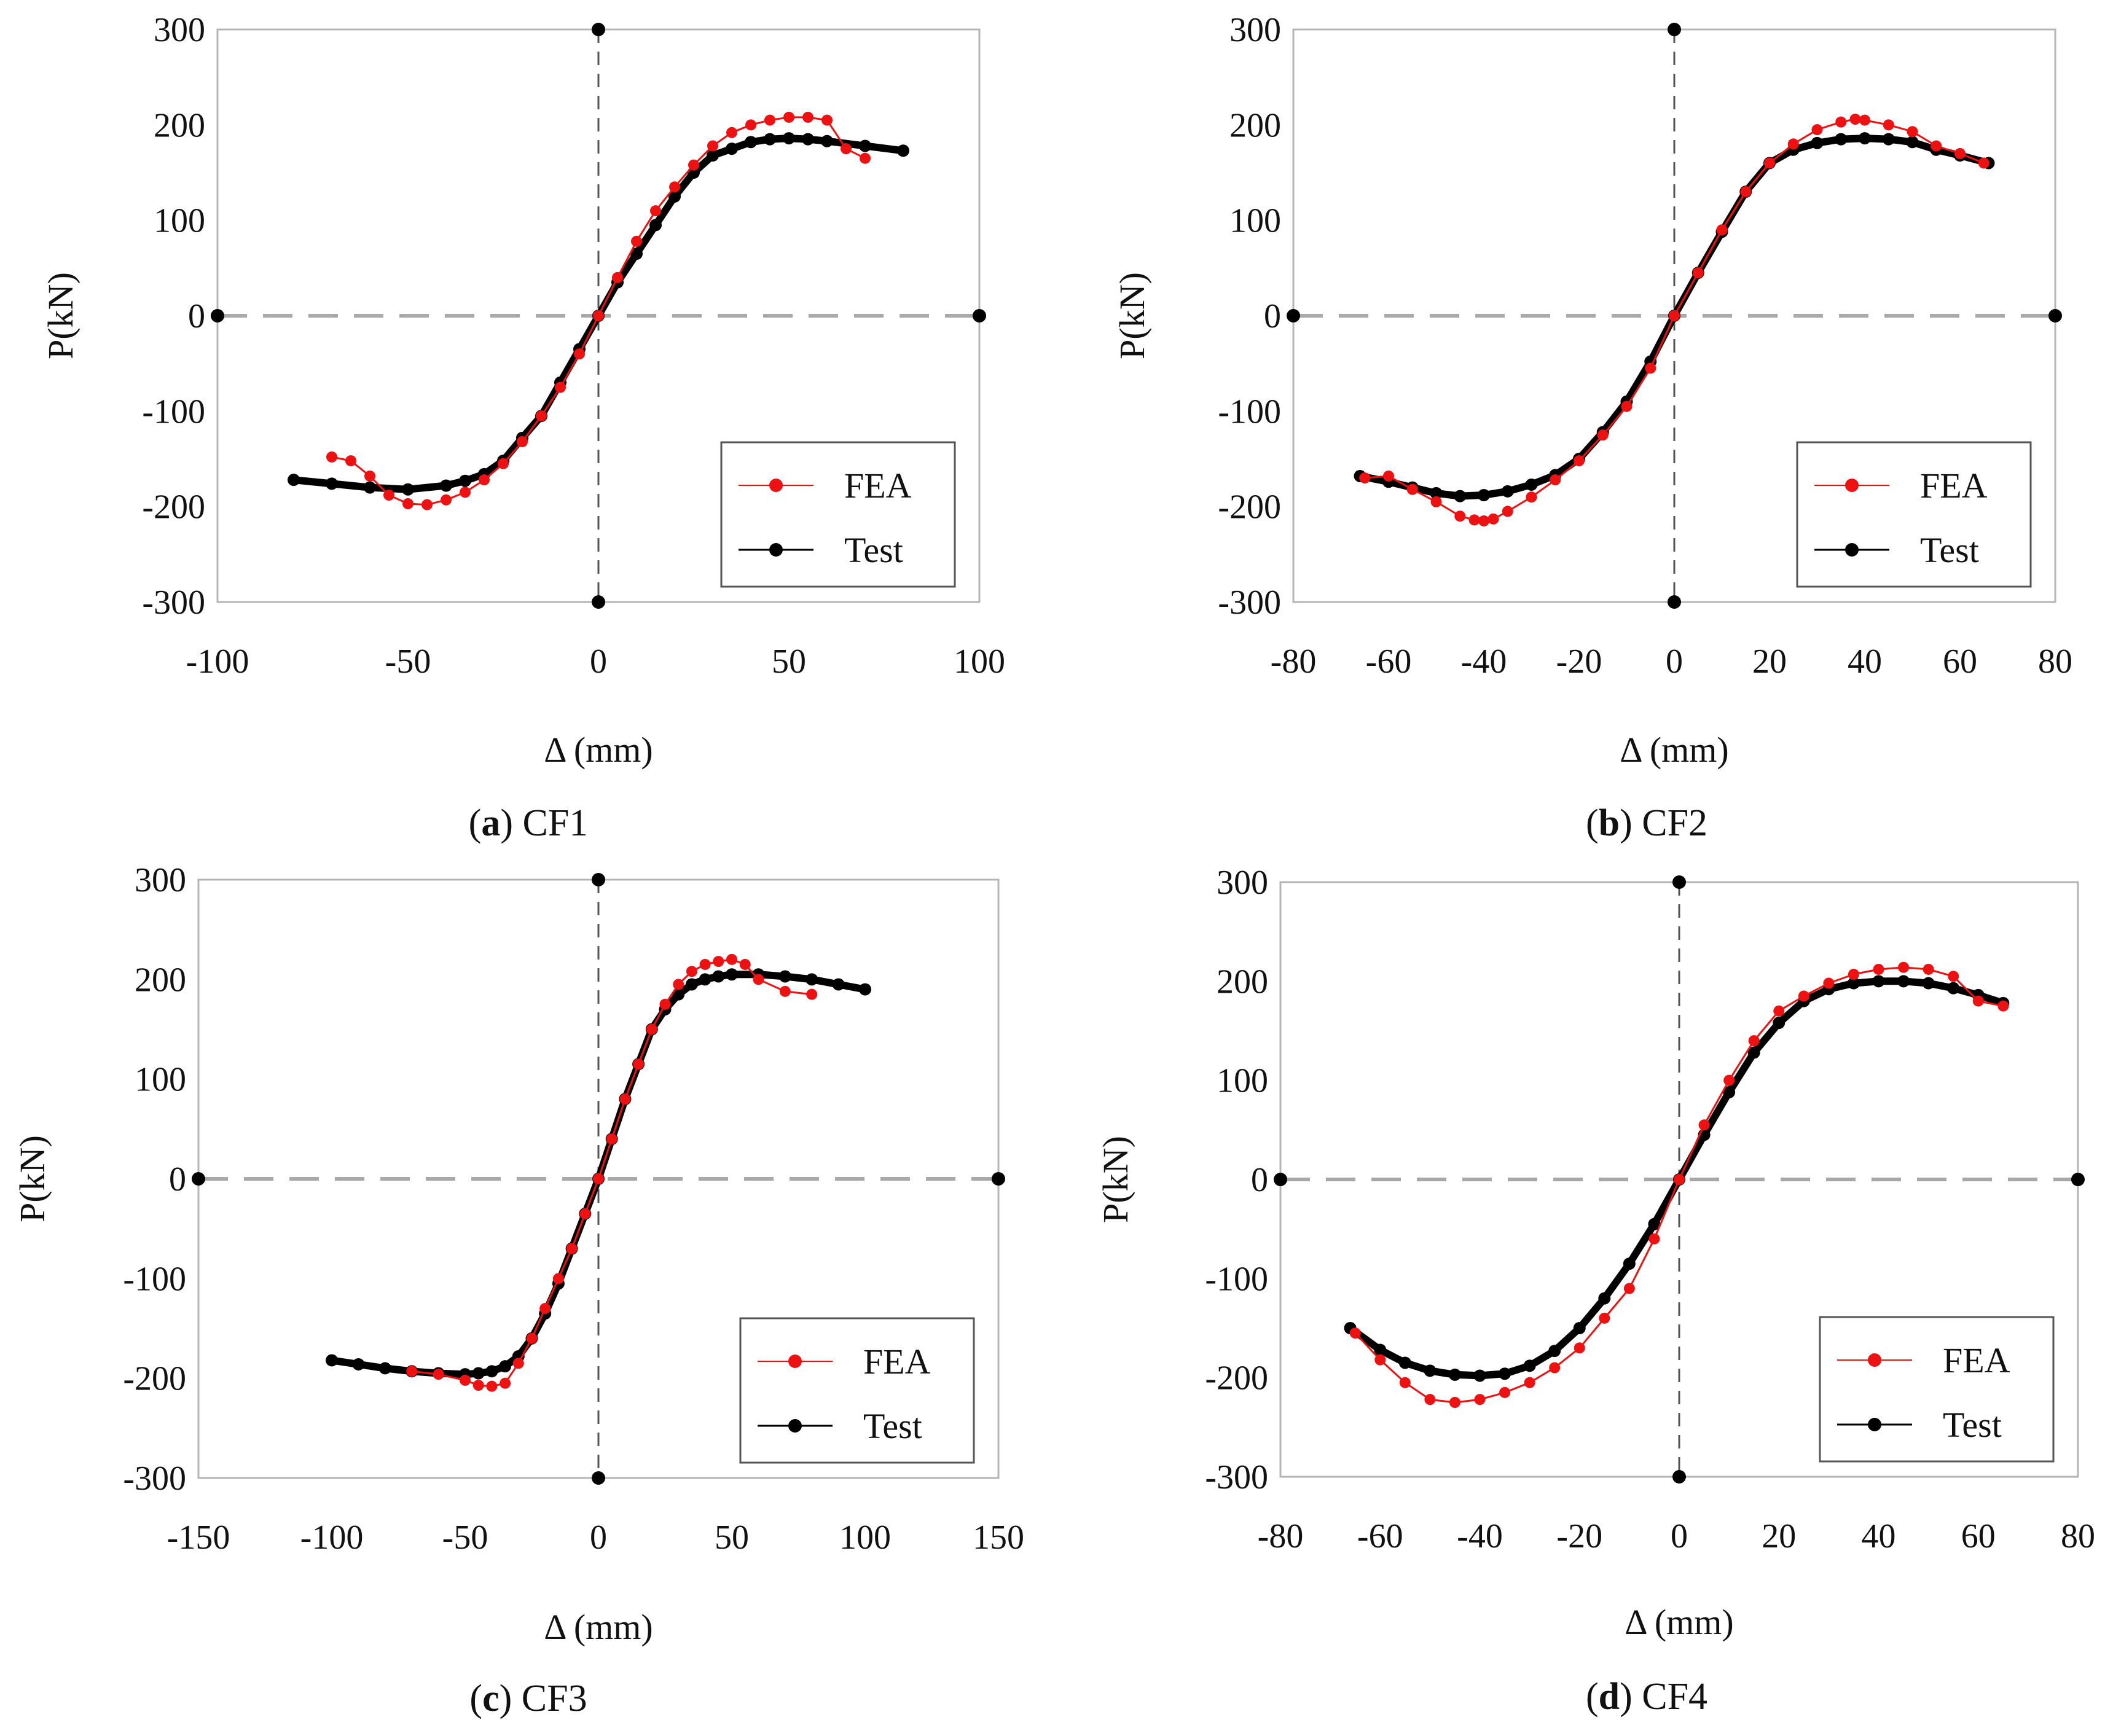 This screenshot has width=2105, height=1736. I want to click on x-tick-label: 40, so click(1865, 662).